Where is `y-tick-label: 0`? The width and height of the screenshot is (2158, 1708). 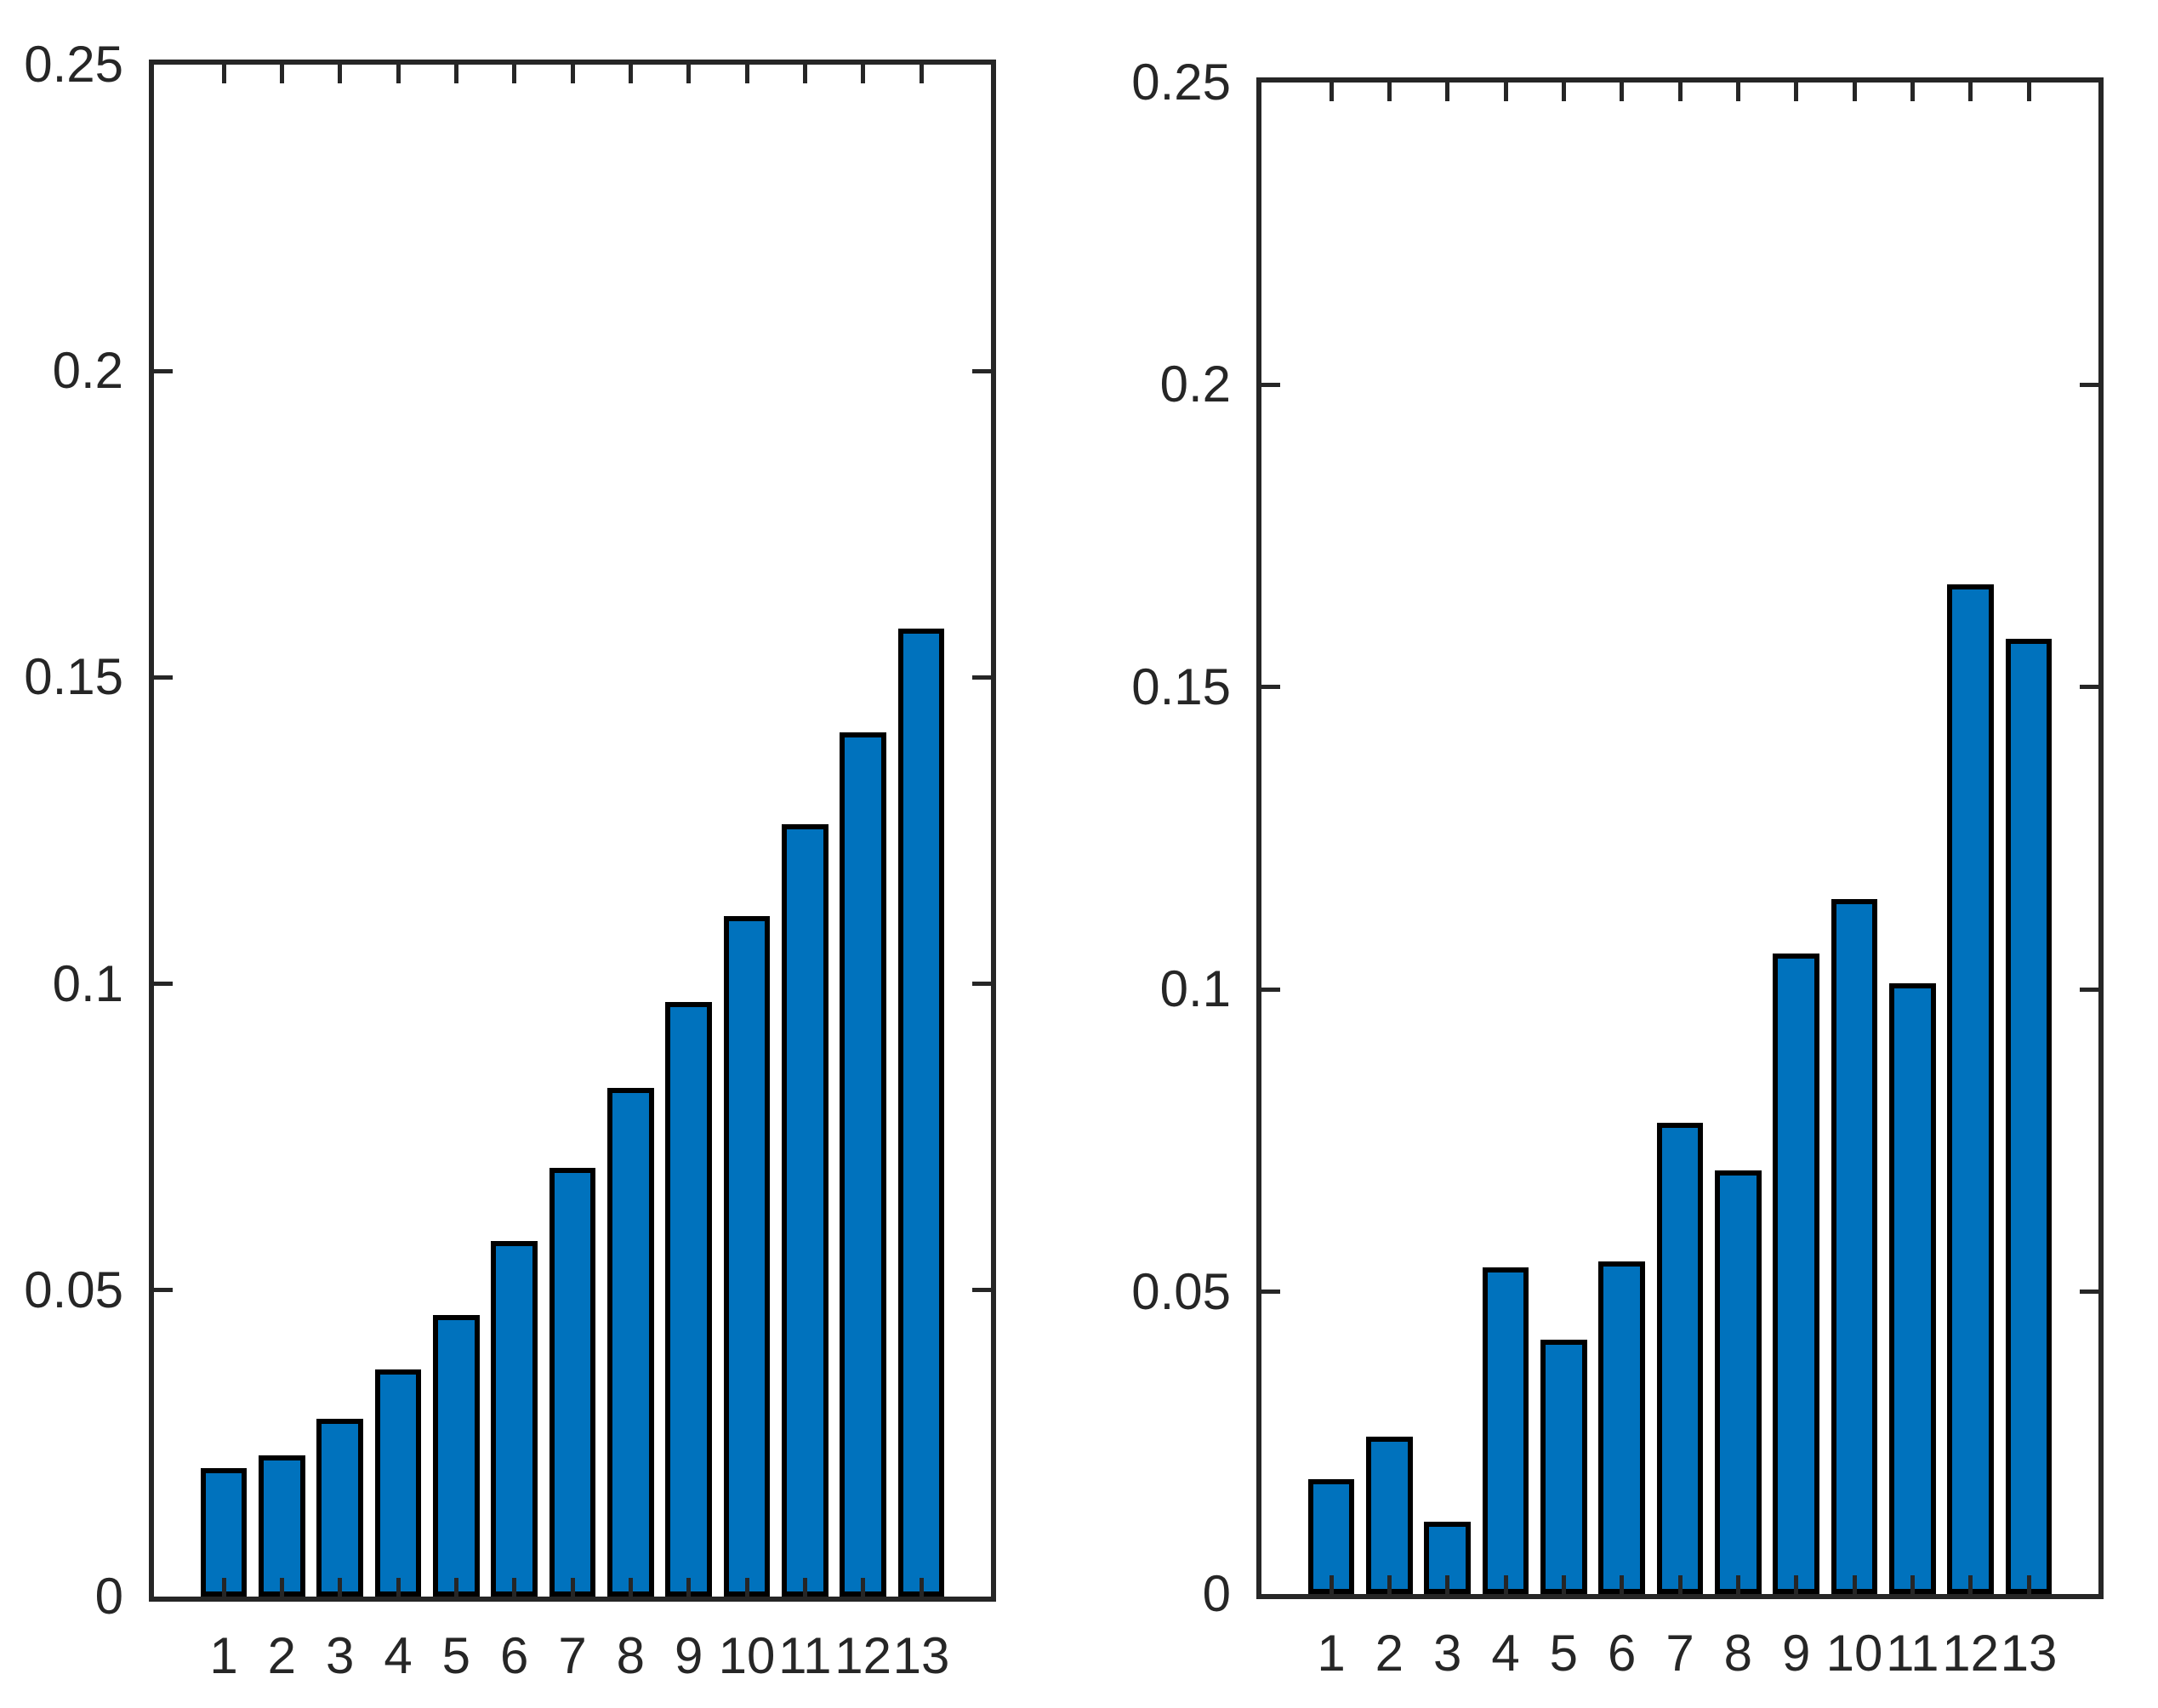 y-tick-label: 0 is located at coordinates (1216, 1593).